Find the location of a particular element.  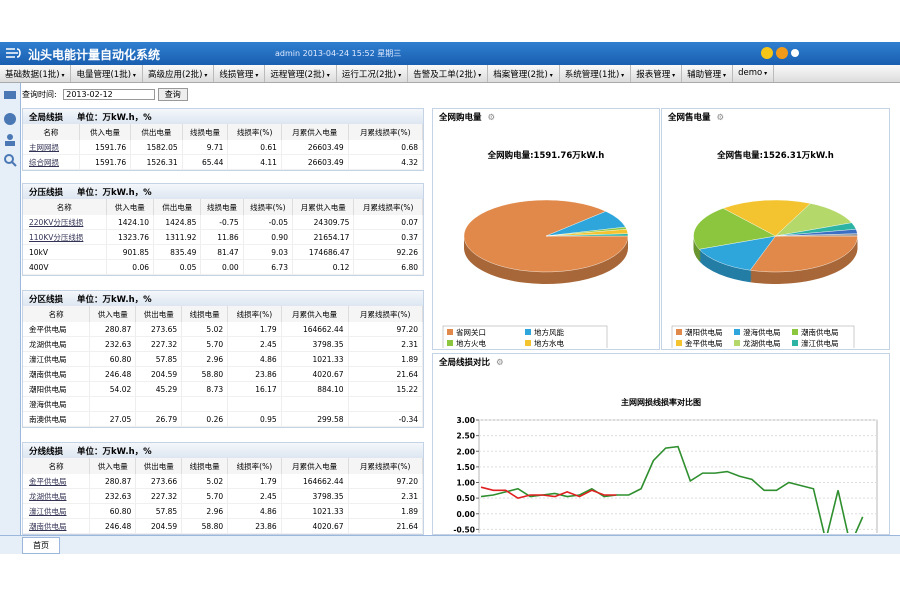

table-cell: 4020.67 is located at coordinates (315, 374).